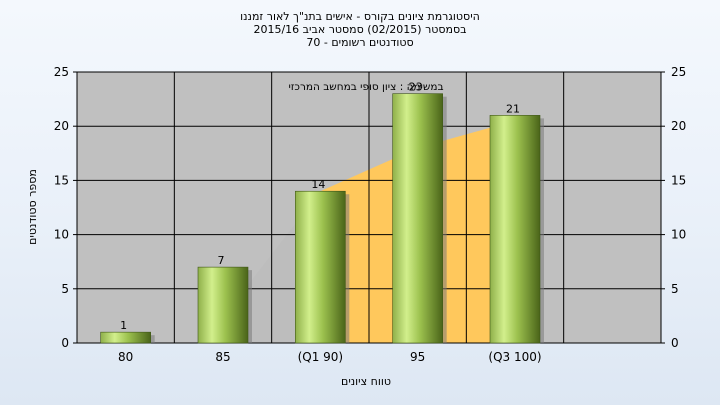 The width and height of the screenshot is (720, 405). What do you see at coordinates (513, 108) in the screenshot?
I see `bar-value-label: 21` at bounding box center [513, 108].